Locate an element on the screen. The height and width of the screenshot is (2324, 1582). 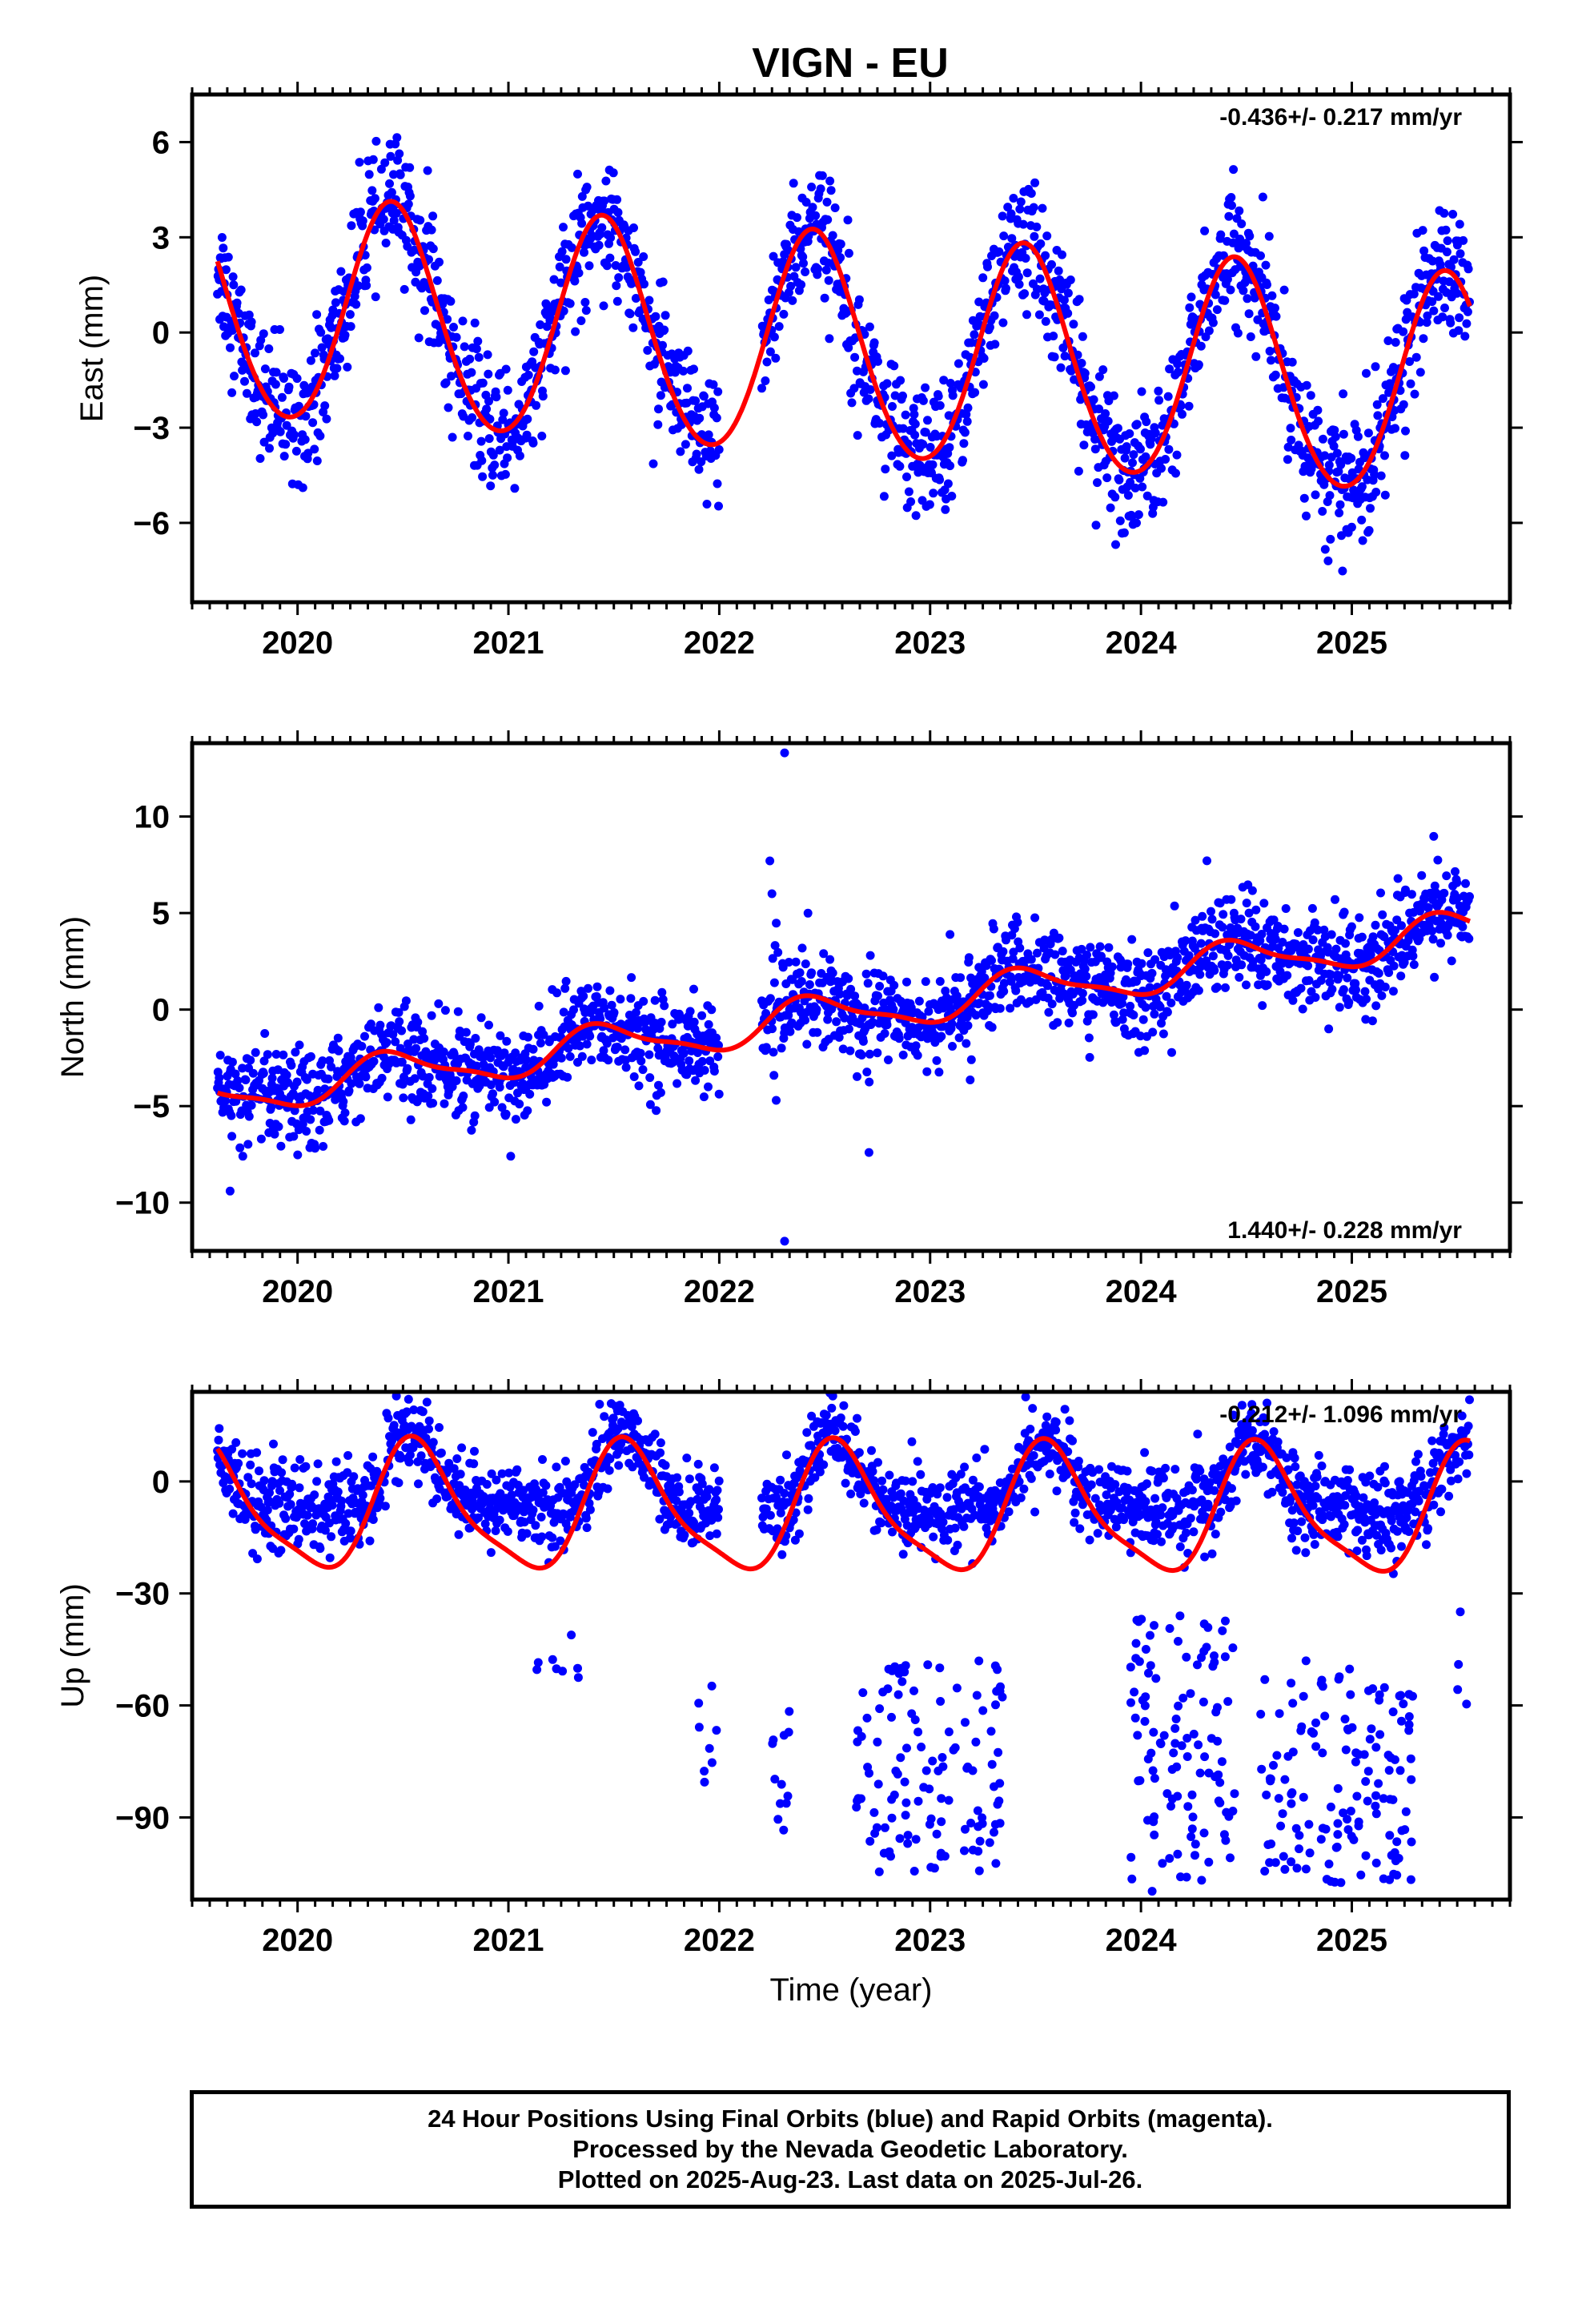
north-x-tick-label: 2021 is located at coordinates (509, 1291).